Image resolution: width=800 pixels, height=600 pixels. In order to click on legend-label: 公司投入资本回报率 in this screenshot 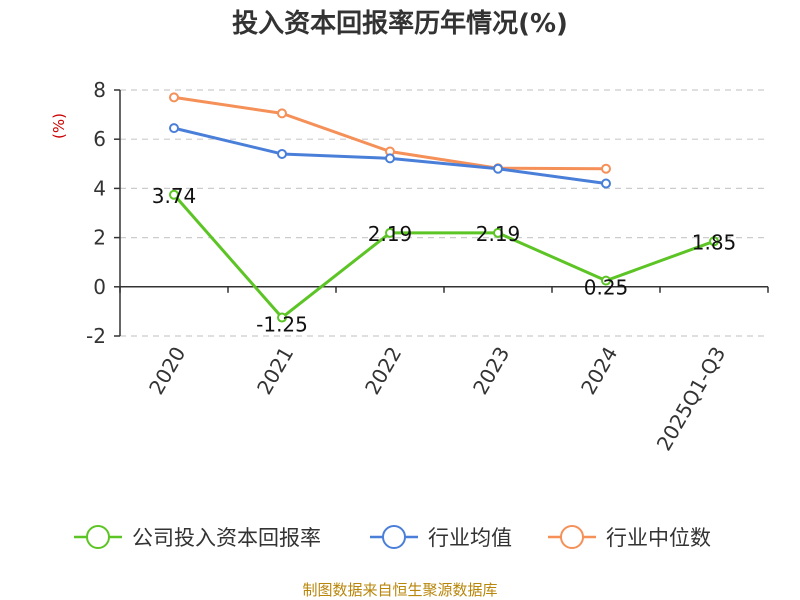, I will do `click(226, 538)`.